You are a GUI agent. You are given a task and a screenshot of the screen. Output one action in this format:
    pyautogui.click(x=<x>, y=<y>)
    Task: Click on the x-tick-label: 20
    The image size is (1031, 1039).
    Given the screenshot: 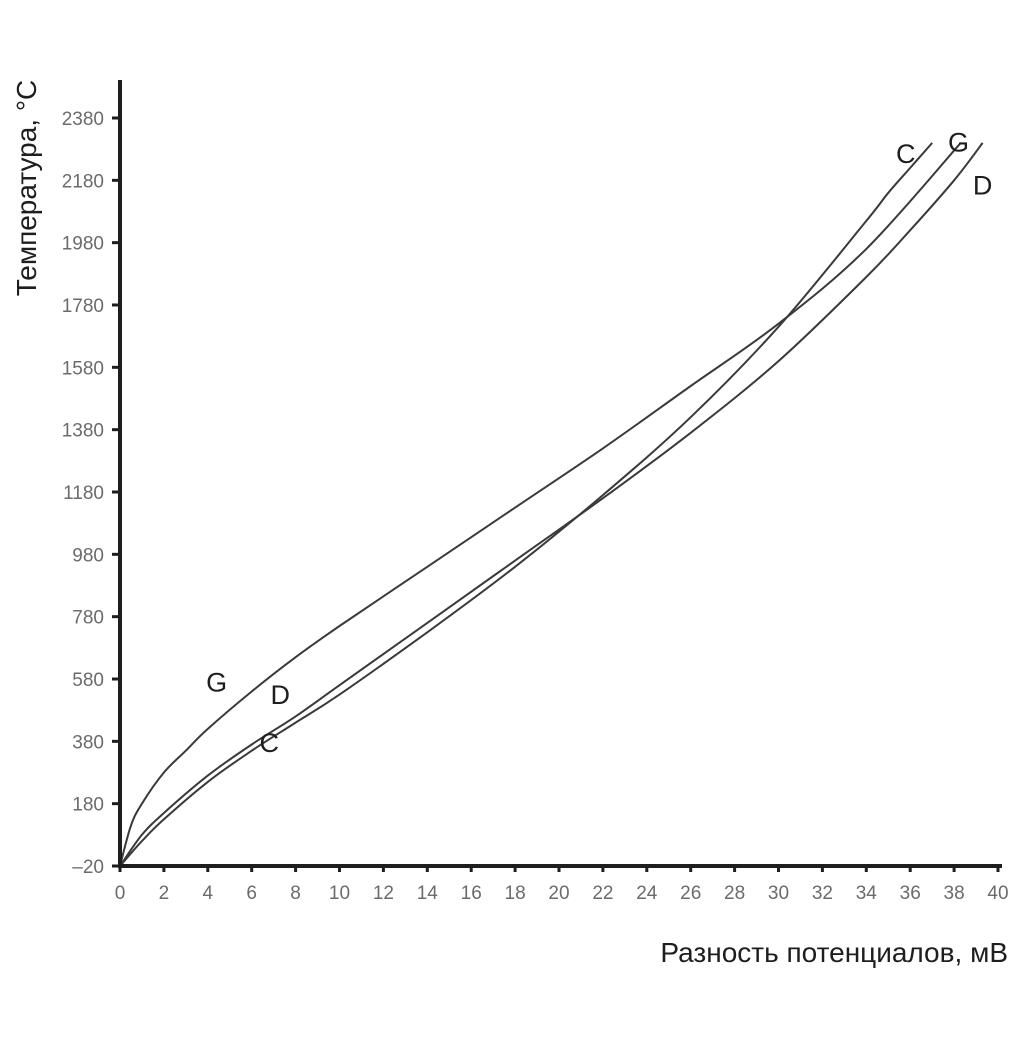 What is the action you would take?
    pyautogui.click(x=558, y=893)
    